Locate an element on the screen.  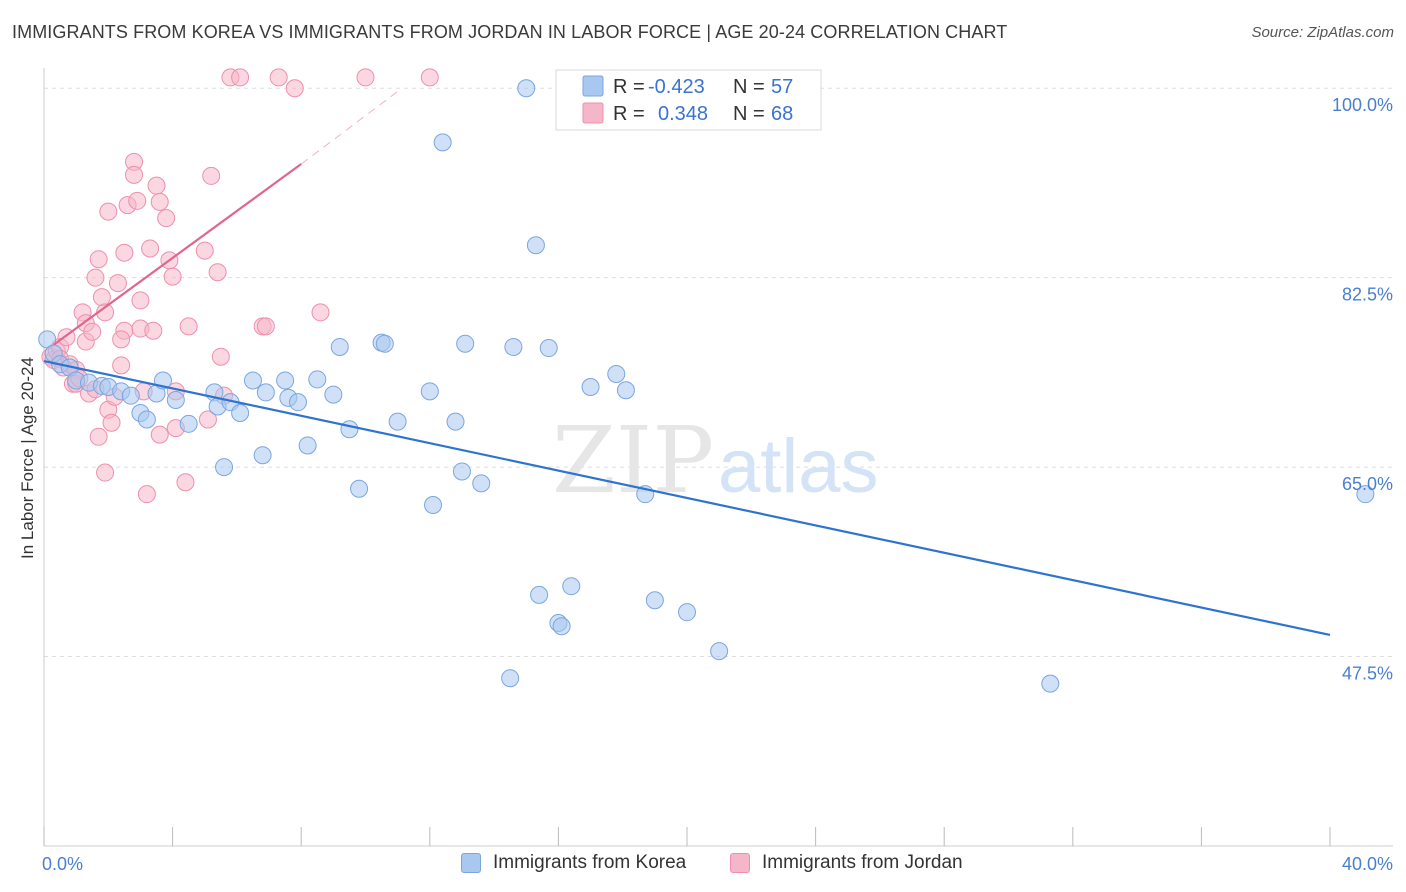
legend-jordan-n-value: 68 is located at coordinates (782, 114).